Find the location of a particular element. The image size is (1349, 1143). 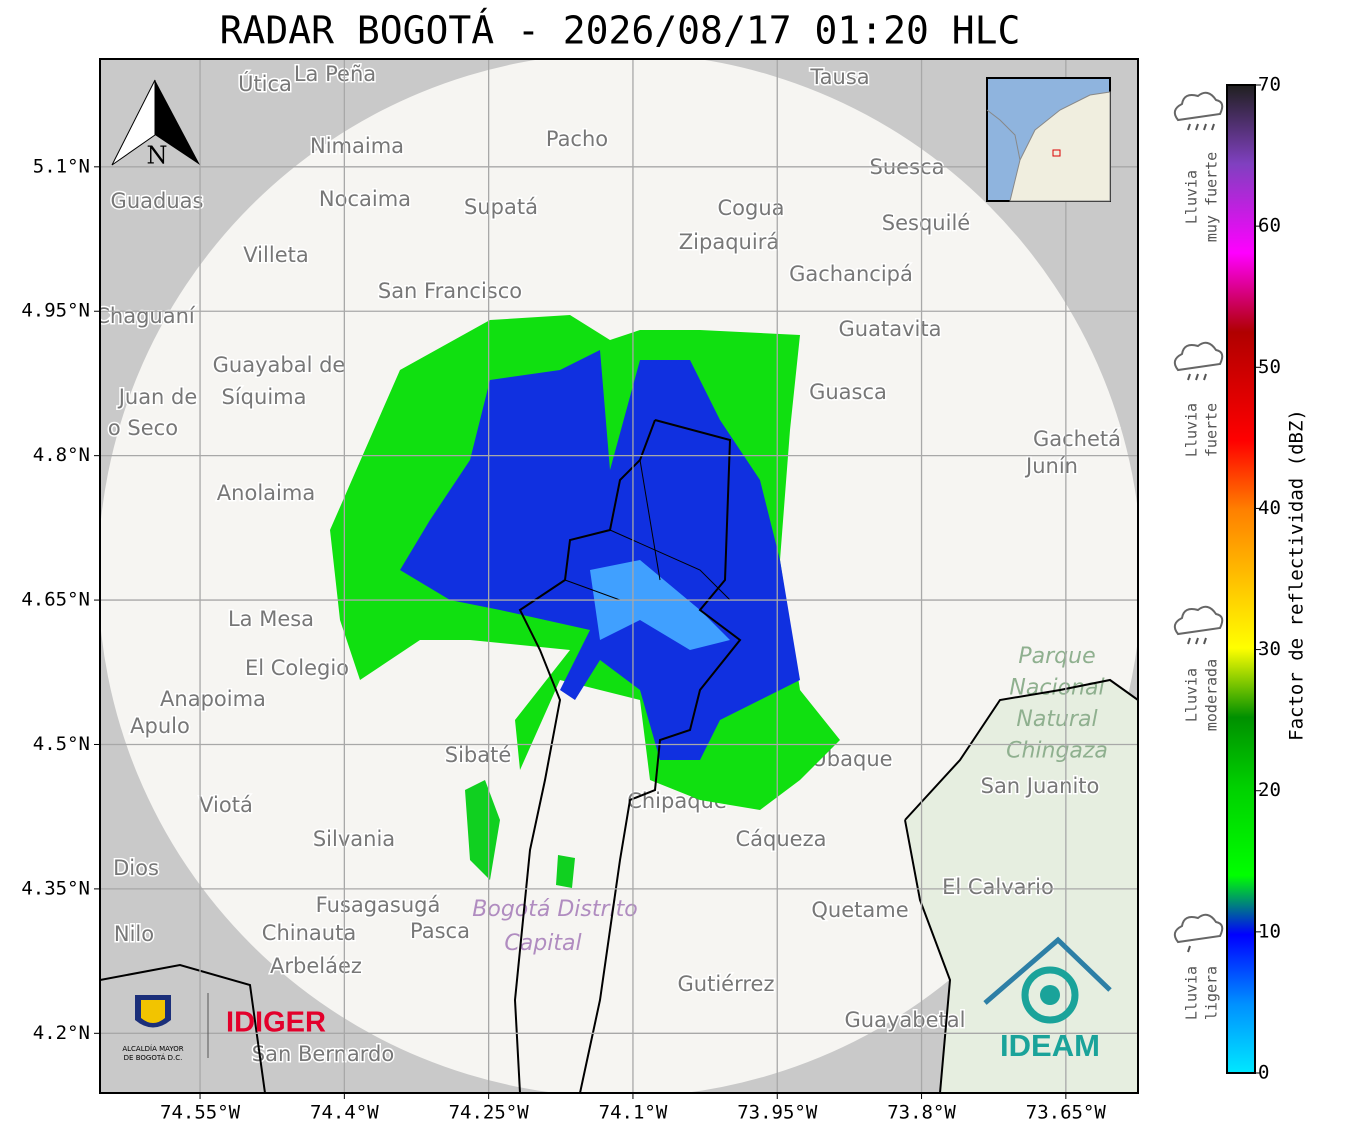

rain-category: Lluvia fuerte is located at coordinates (1198, 399).